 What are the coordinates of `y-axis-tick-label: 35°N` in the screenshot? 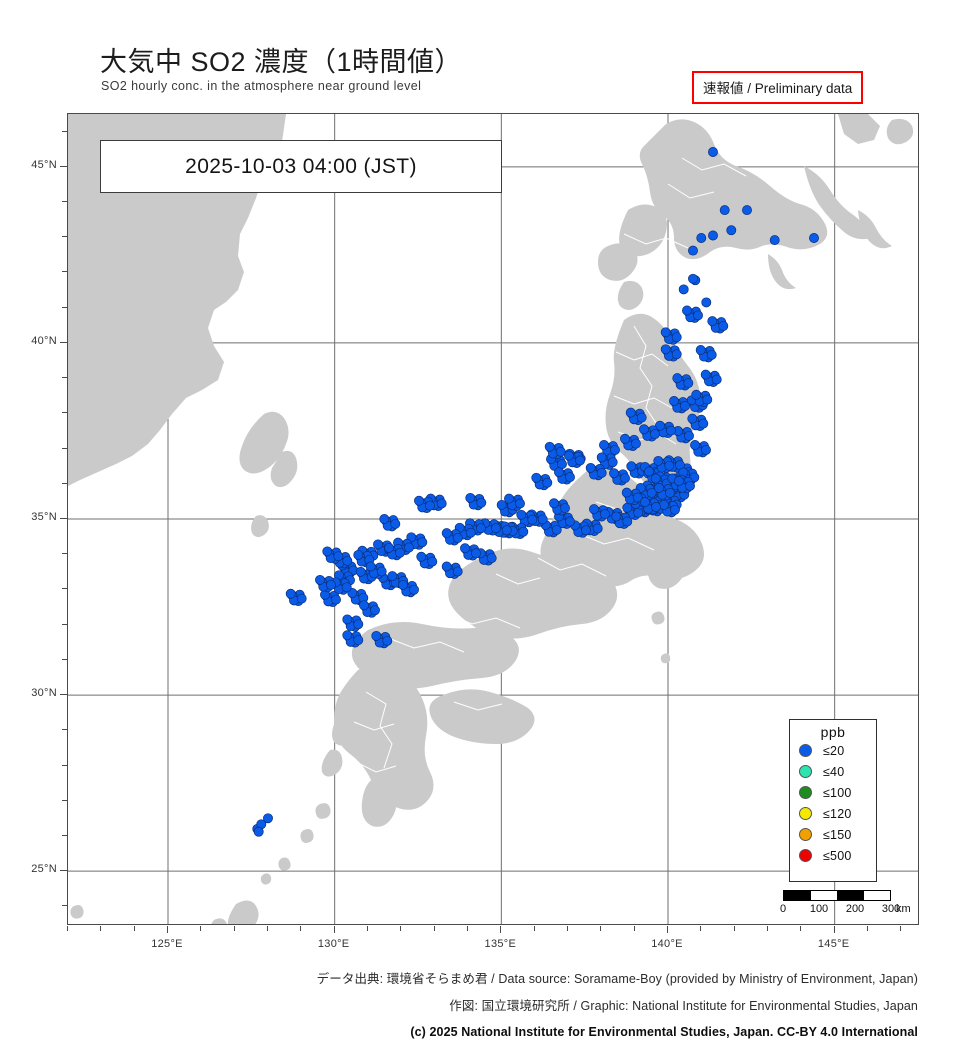 It's located at (44, 517).